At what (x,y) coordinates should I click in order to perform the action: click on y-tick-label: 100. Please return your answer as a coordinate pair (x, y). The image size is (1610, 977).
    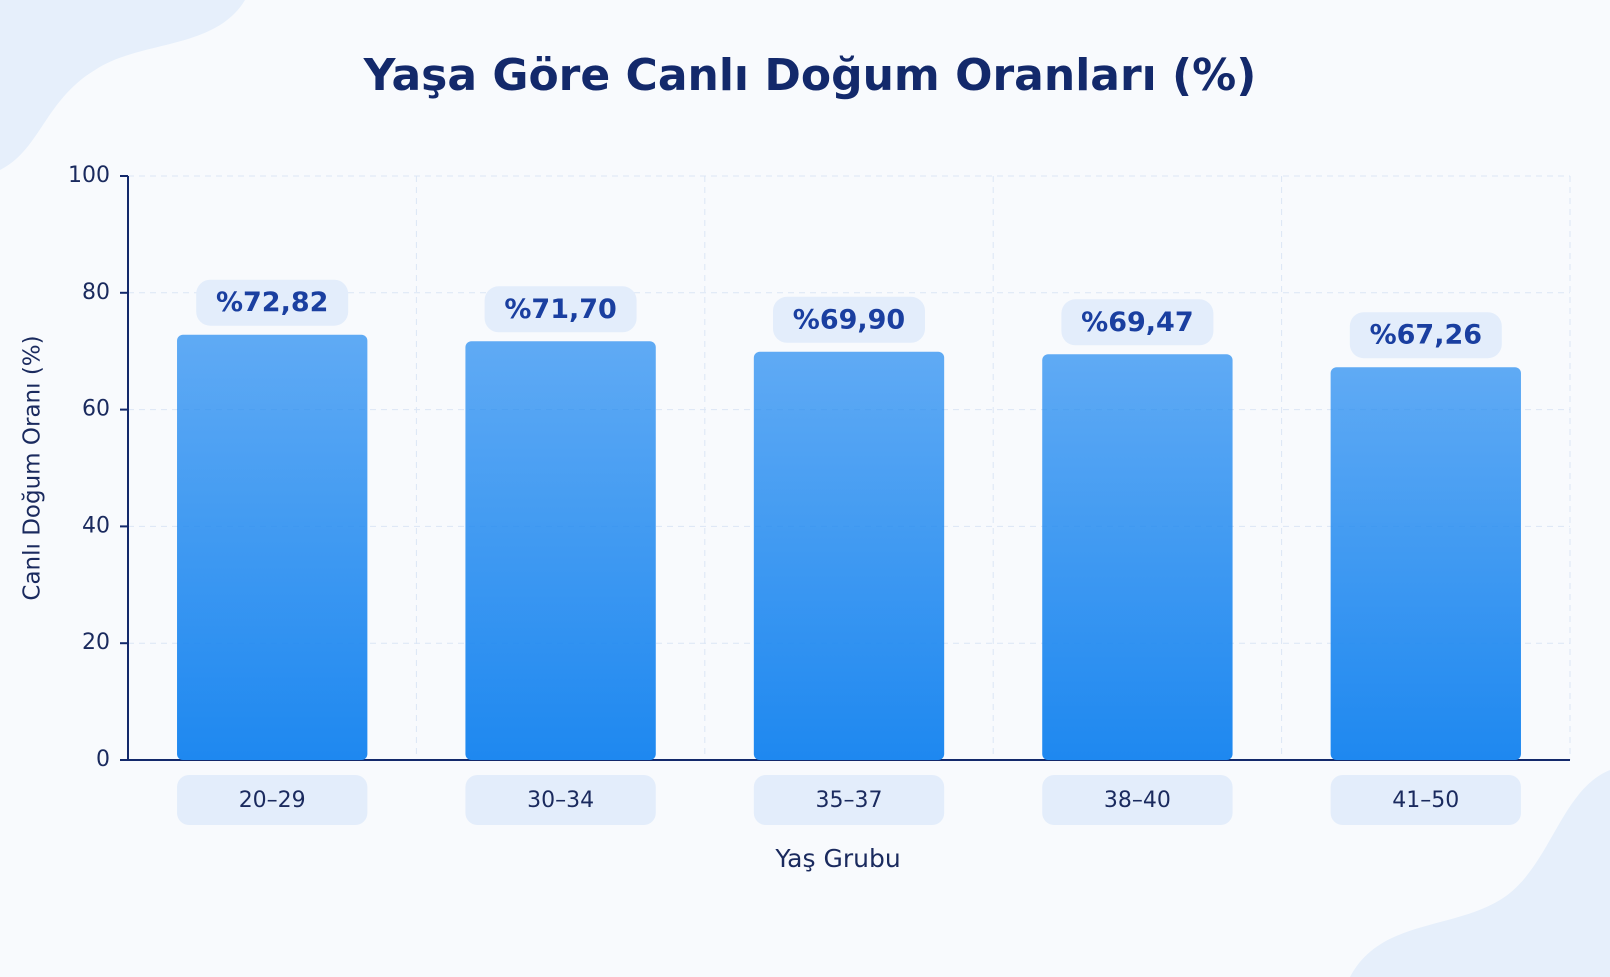
    Looking at the image, I should click on (89, 175).